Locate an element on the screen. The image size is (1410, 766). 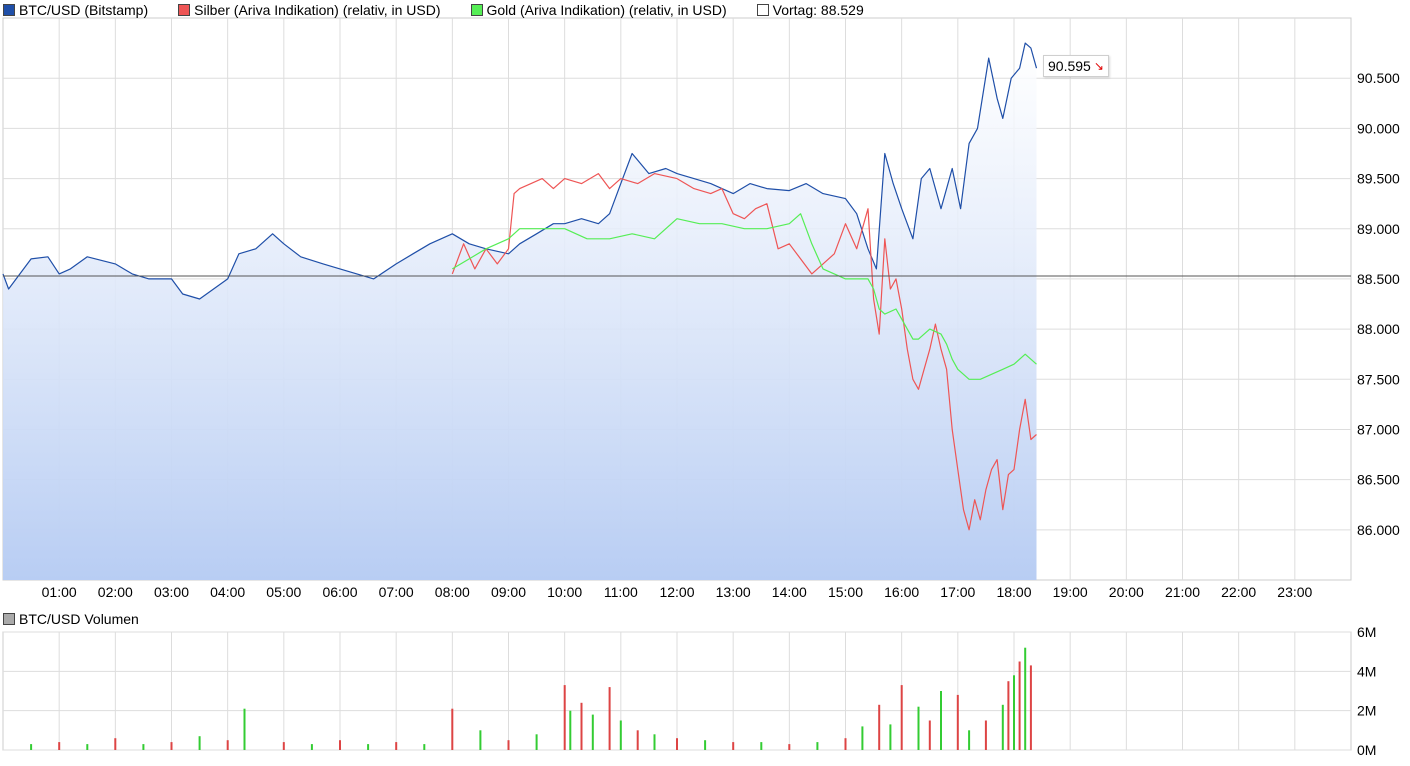
legend-swatch-btc is located at coordinates (9, 10).